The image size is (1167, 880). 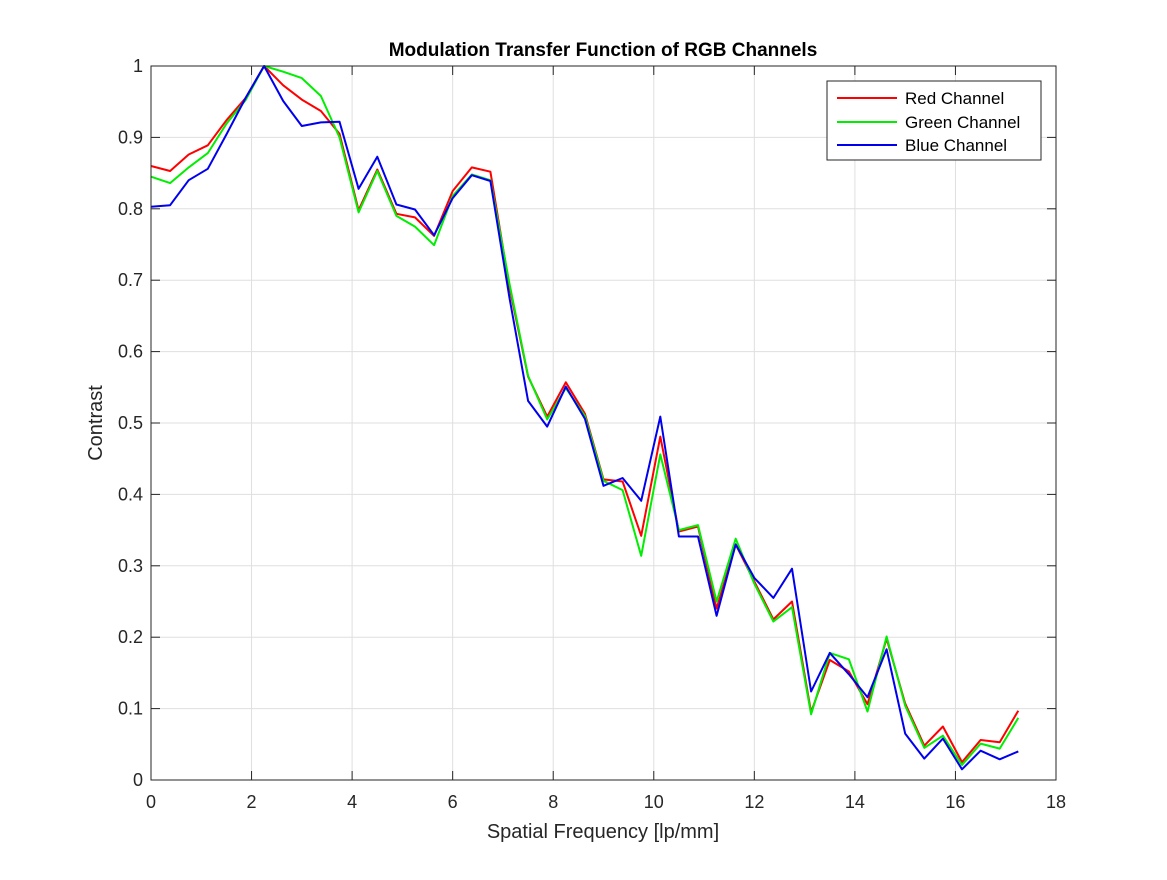 What do you see at coordinates (130, 637) in the screenshot?
I see `y-tick-label: 0.2` at bounding box center [130, 637].